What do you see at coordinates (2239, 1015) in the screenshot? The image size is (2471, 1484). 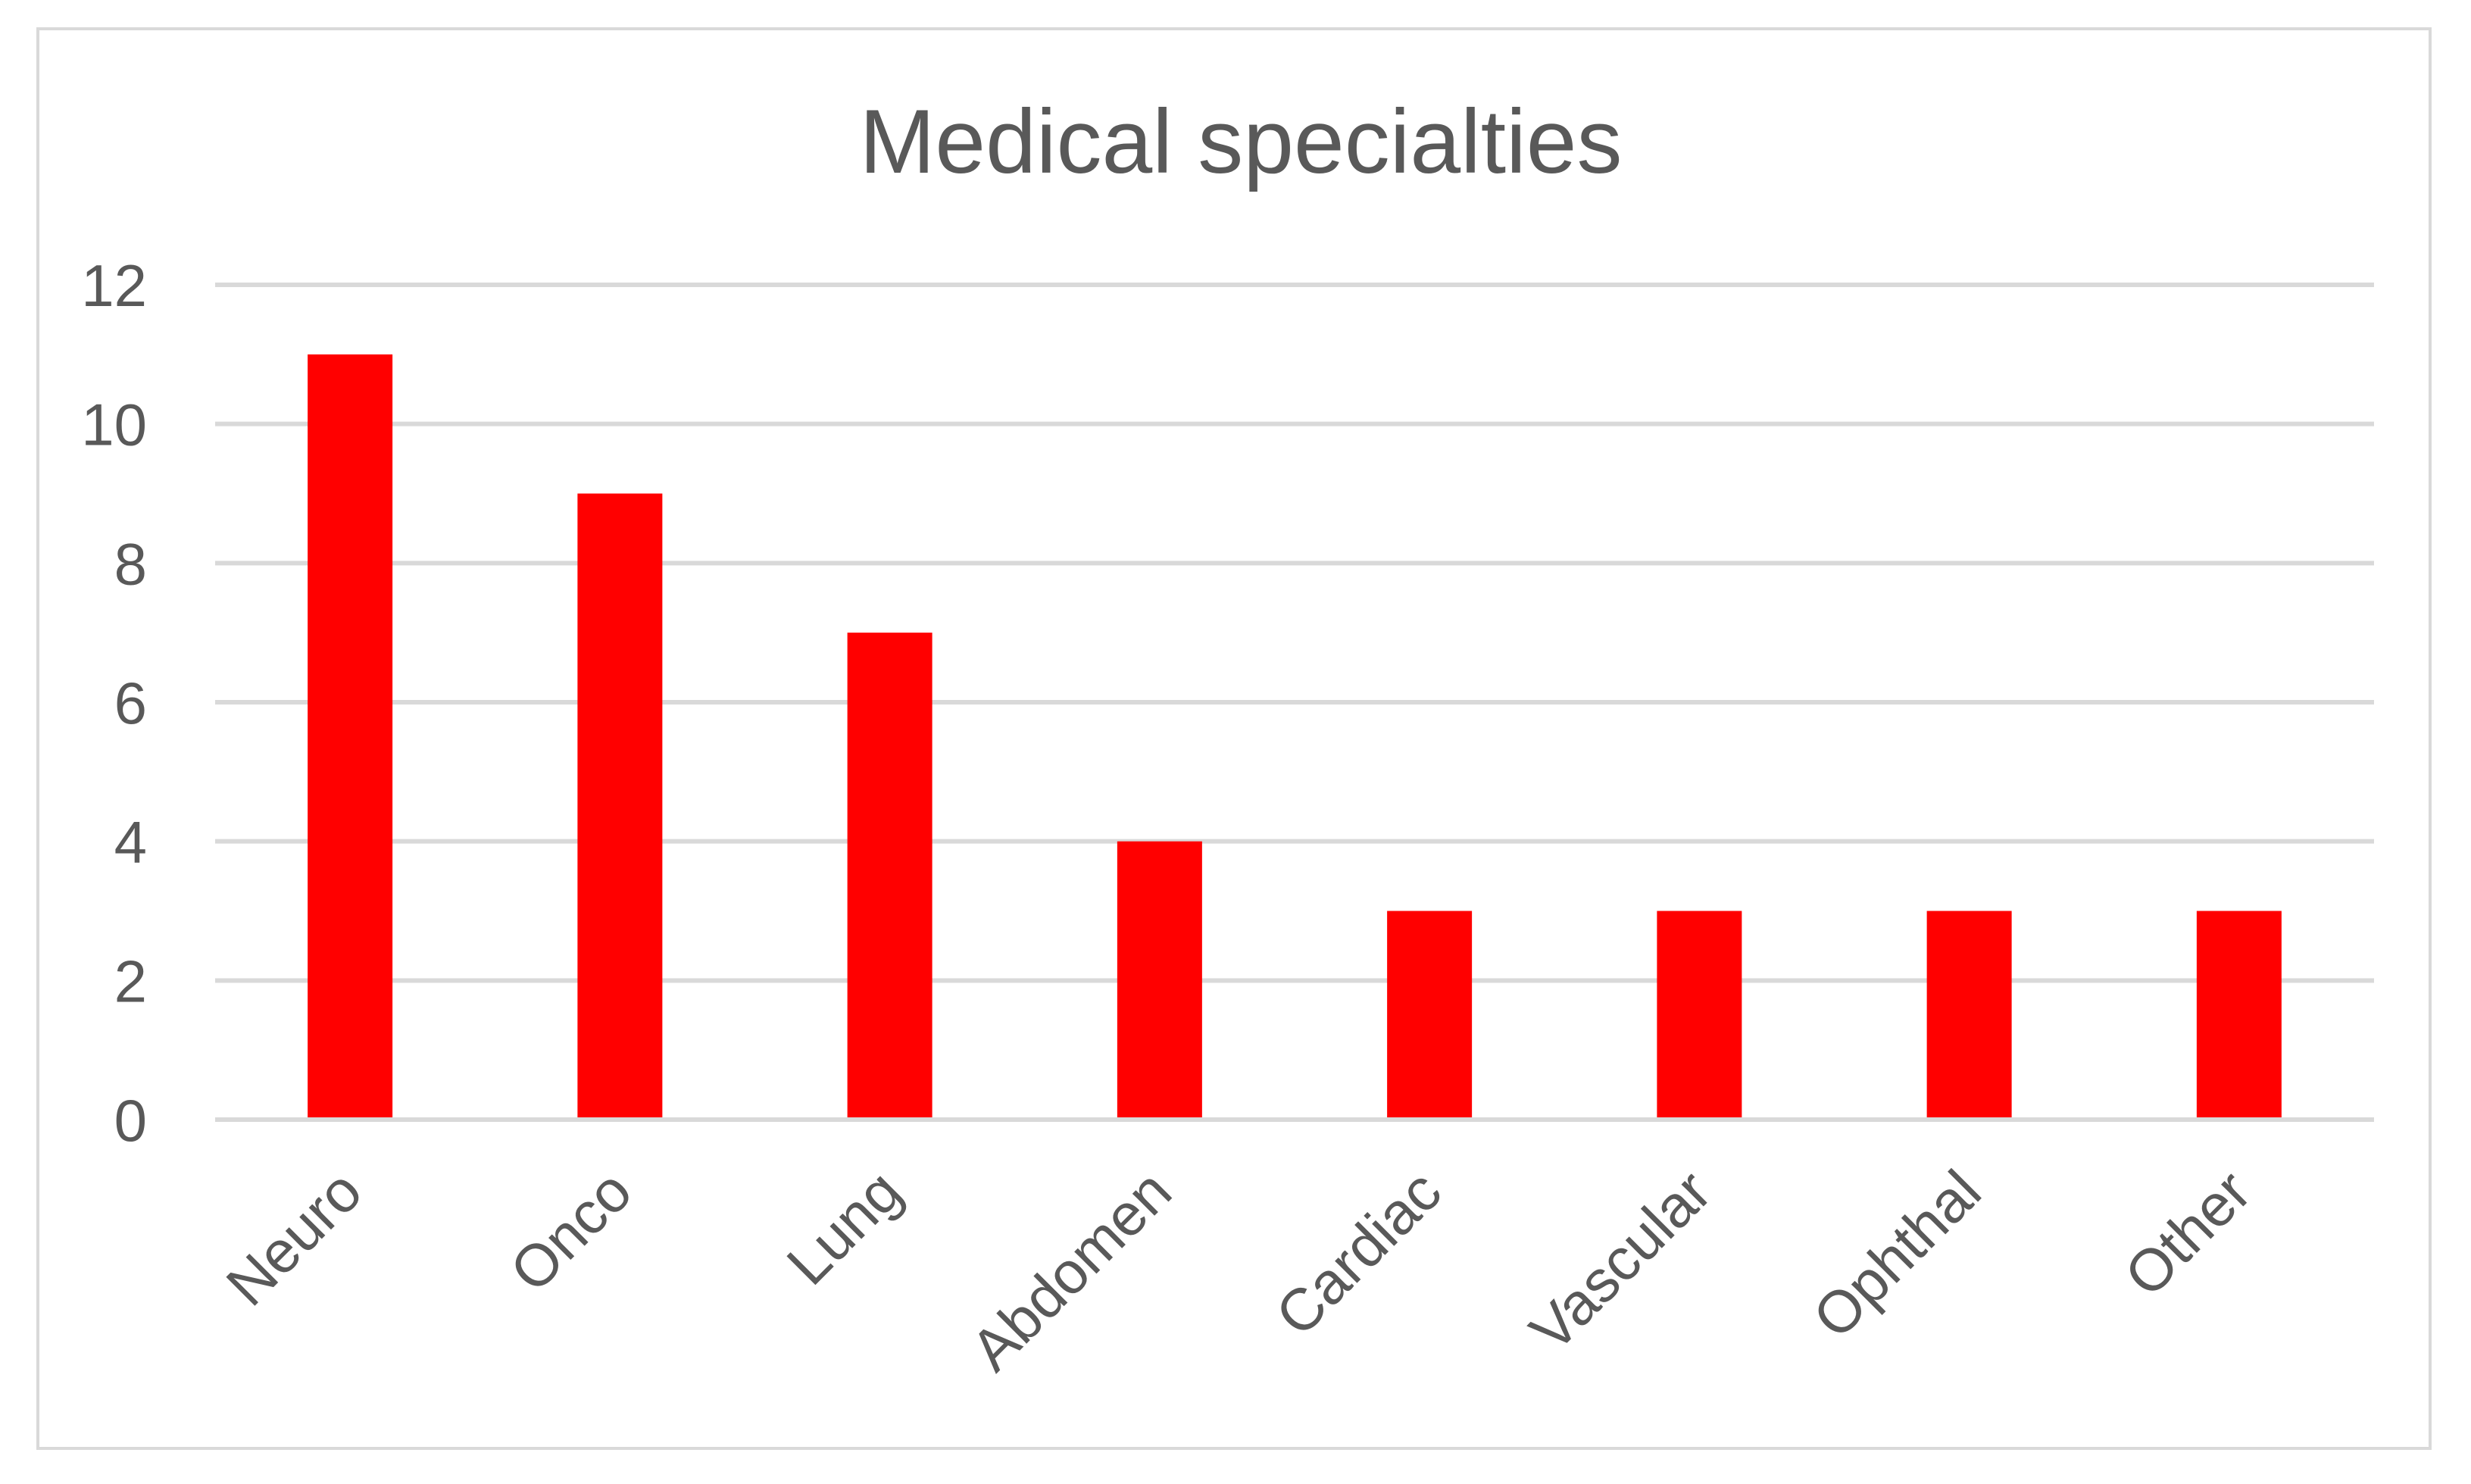 I see `bar-other` at bounding box center [2239, 1015].